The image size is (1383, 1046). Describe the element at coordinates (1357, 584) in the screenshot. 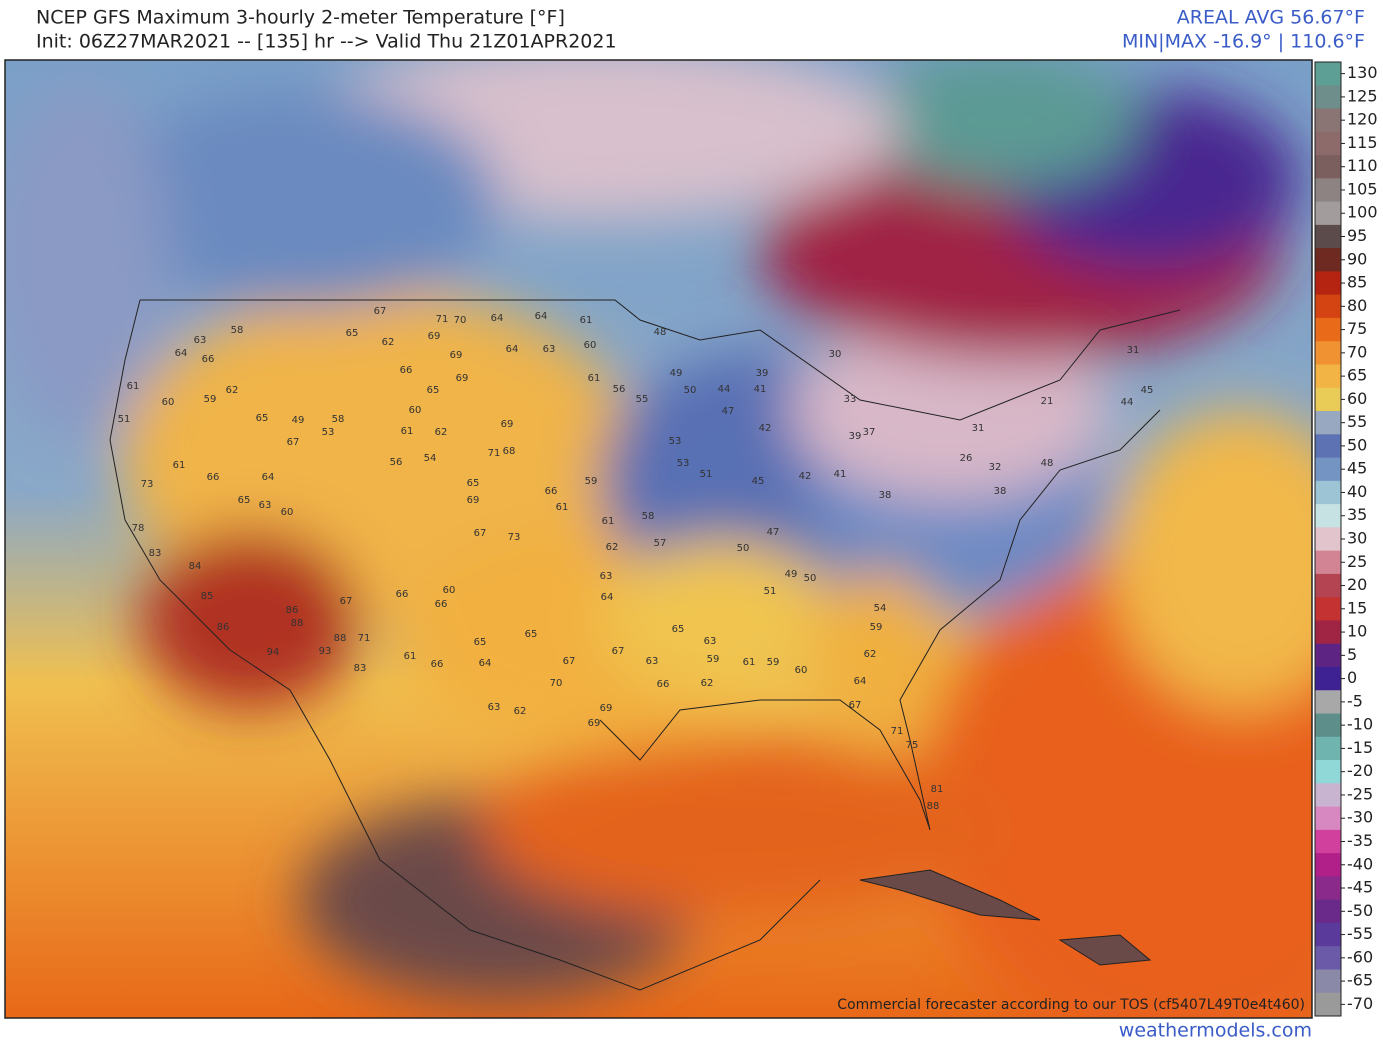

I see `colorbar-tick-label: 20` at that location.